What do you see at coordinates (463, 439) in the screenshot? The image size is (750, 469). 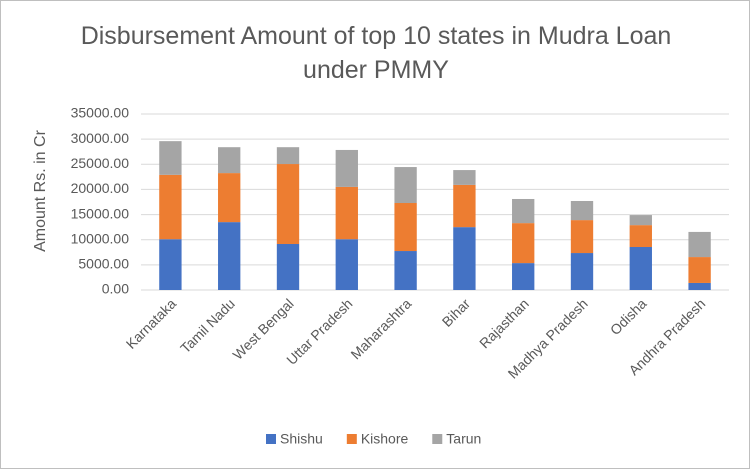 I see `legend-label: Tarun` at bounding box center [463, 439].